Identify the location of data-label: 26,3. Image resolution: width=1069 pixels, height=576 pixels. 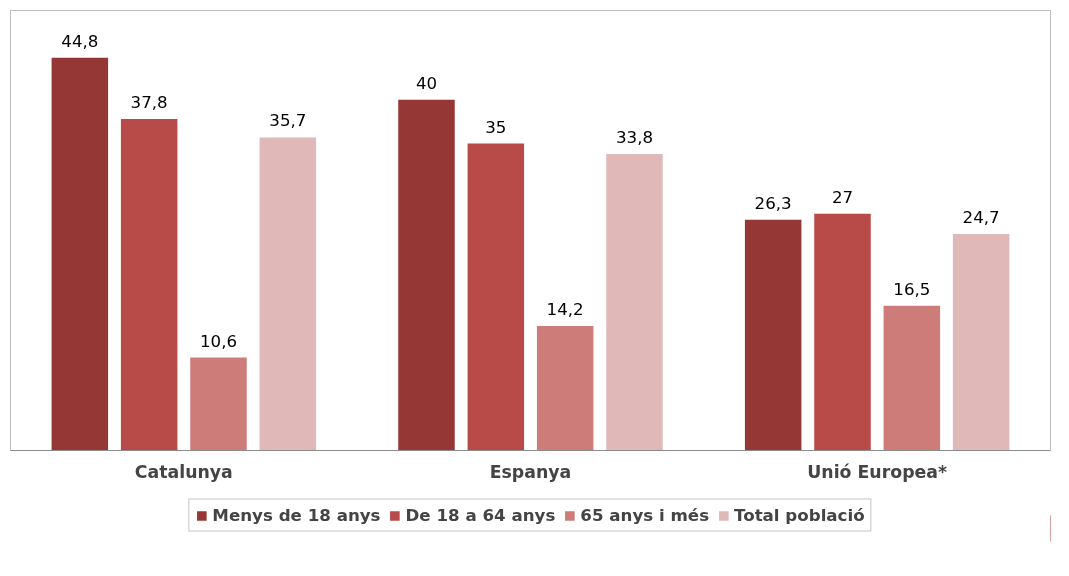
(773, 203).